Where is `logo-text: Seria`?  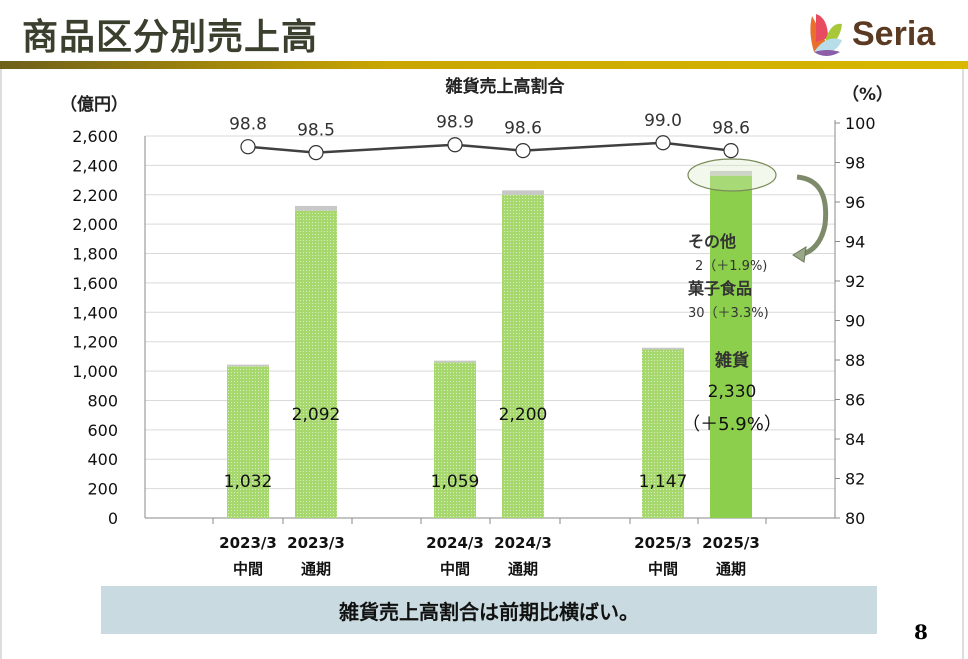
logo-text: Seria is located at coordinates (894, 33).